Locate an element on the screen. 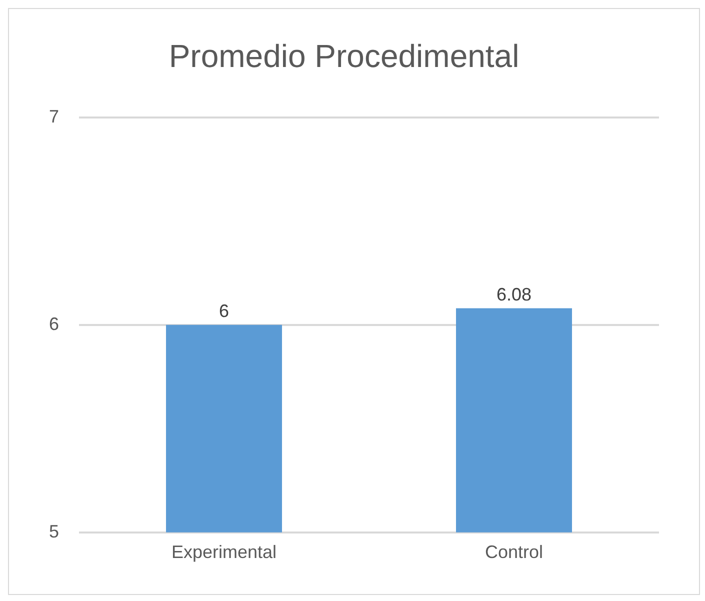 Image resolution: width=705 pixels, height=601 pixels. chart-title: Promedio Procedimental is located at coordinates (344, 56).